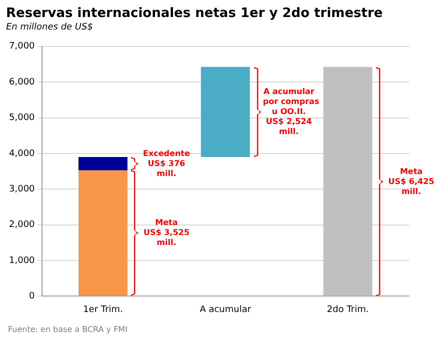  I want to click on chart-title: Reservas internacionales netas 1er y 2do trimestre, so click(194, 14).